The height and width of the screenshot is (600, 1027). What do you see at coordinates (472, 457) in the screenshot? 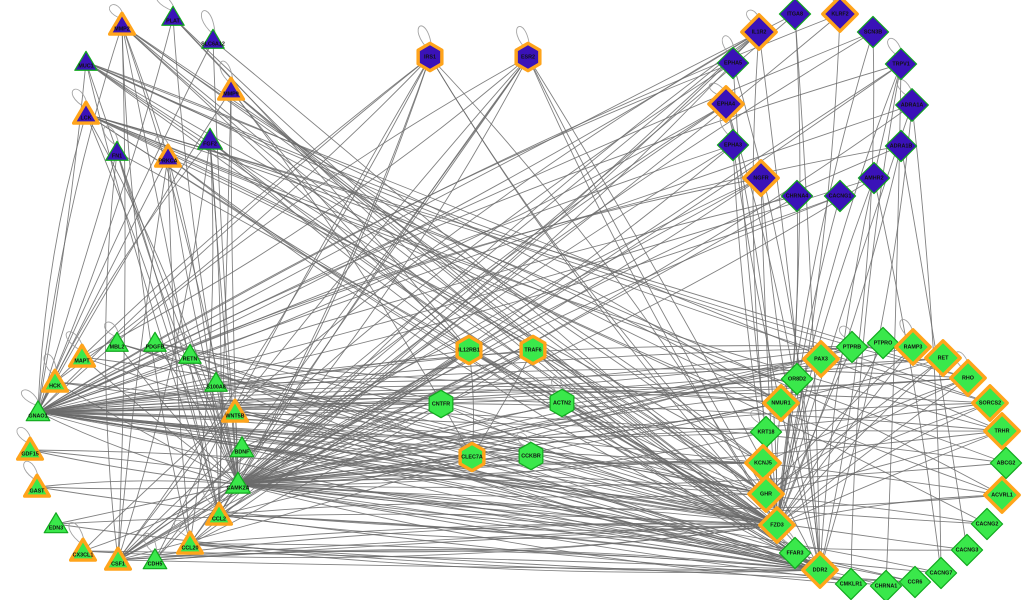
I see `graph-node-clec7a` at bounding box center [472, 457].